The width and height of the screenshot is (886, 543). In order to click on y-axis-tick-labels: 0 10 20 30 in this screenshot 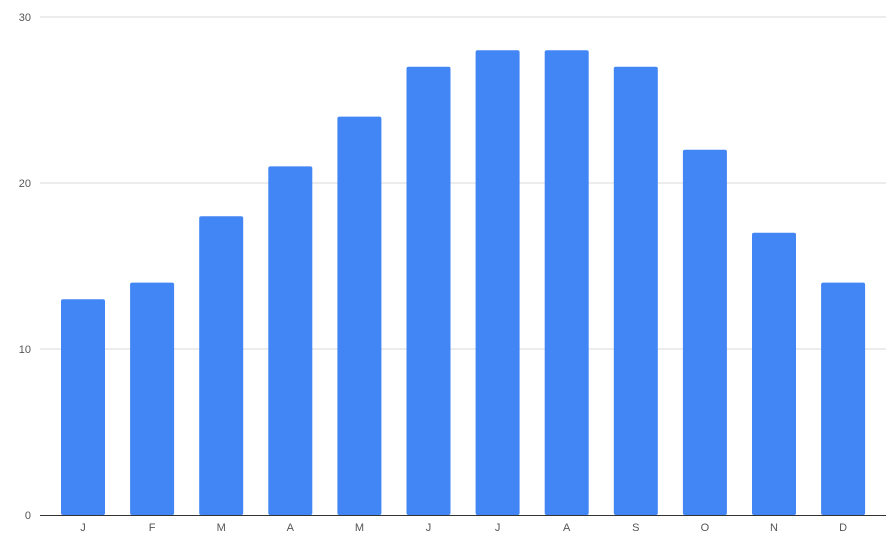, I will do `click(25, 267)`.